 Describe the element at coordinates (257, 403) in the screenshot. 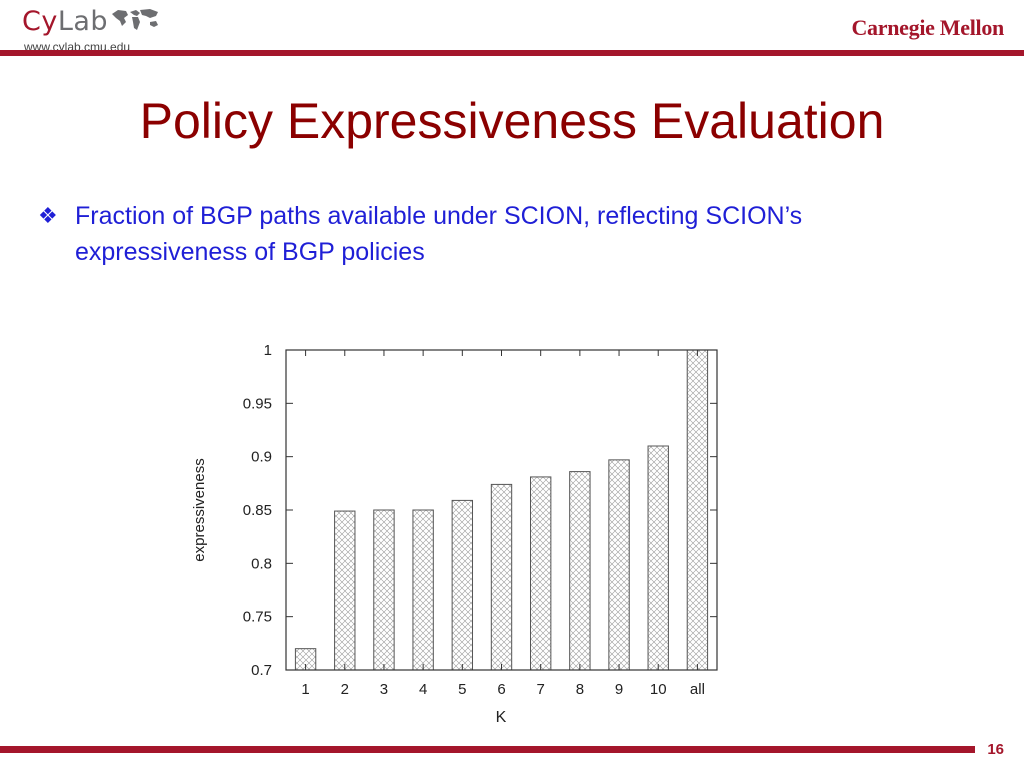

I see `y-tick-label: 0.95` at that location.